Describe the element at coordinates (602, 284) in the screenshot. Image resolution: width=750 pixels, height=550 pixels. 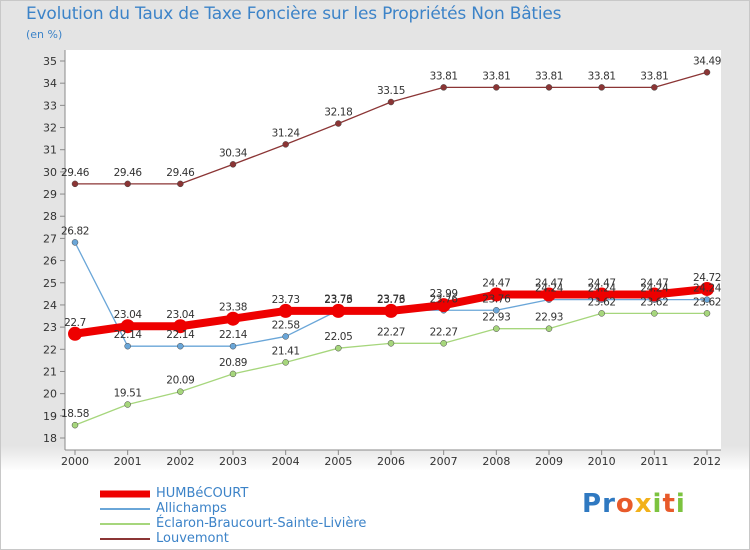
I see `data-label: 24.47` at that location.